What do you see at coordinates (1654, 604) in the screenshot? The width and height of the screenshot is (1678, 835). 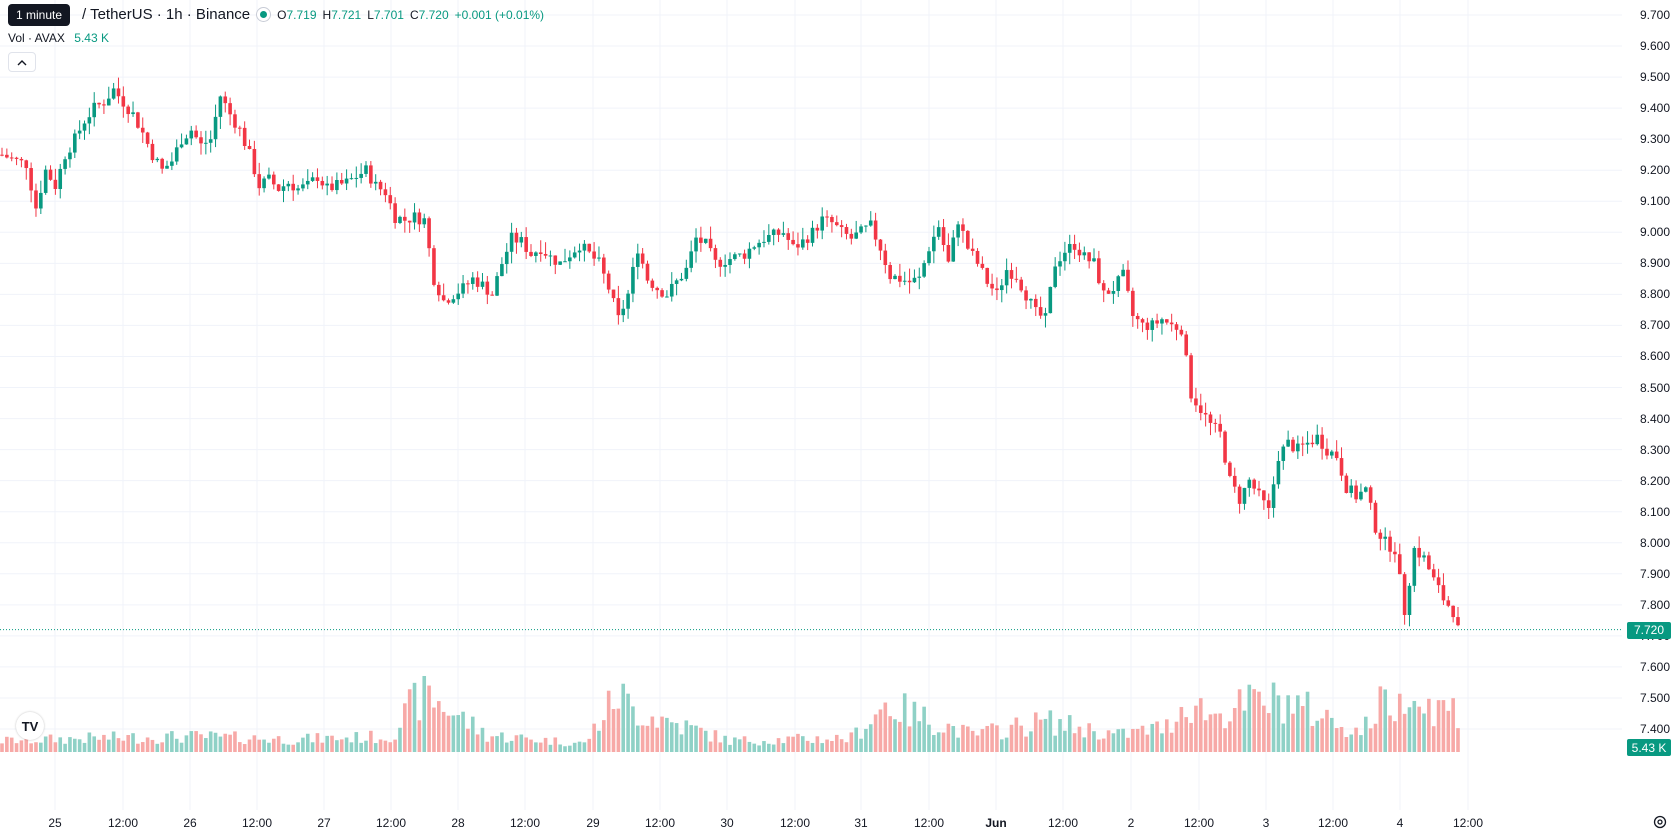 I see `price-tick-label: 7.800` at bounding box center [1654, 604].